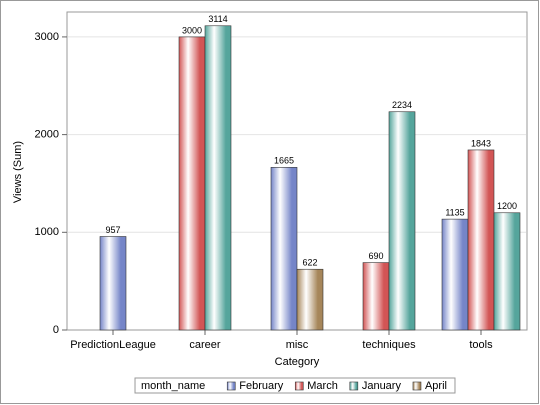 The height and width of the screenshot is (405, 540). Describe the element at coordinates (47, 37) in the screenshot. I see `y-tick-label: 3000` at that location.